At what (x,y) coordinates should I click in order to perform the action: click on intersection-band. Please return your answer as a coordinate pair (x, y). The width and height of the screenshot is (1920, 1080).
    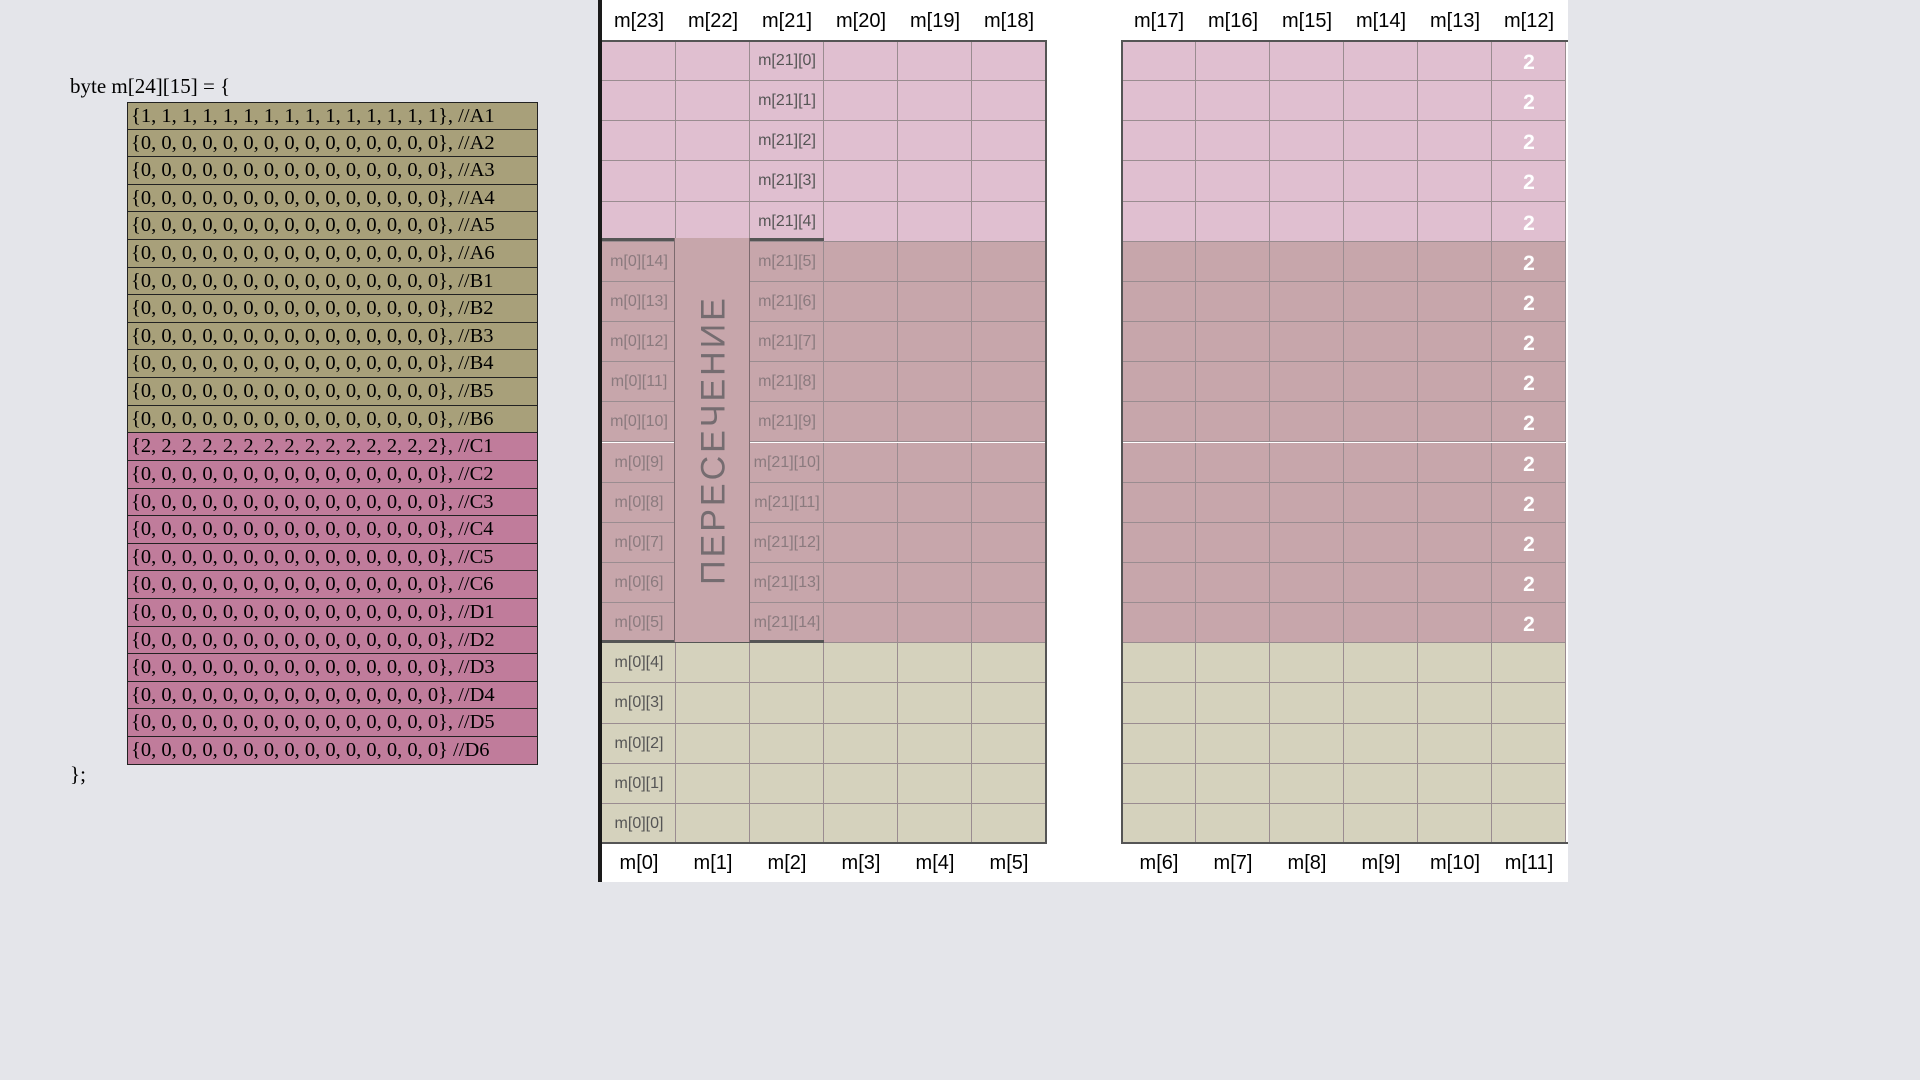
    Looking at the image, I should click on (712, 440).